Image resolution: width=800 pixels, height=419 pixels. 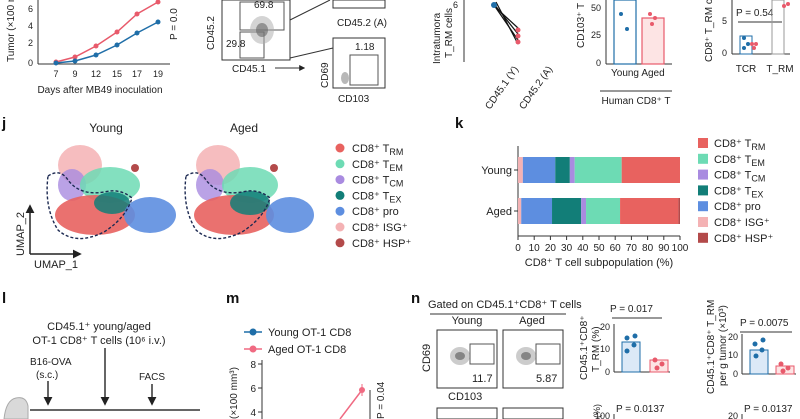 I want to click on n-dot2-ylabel-2: per g tumor (×10³), so click(x=723, y=345).